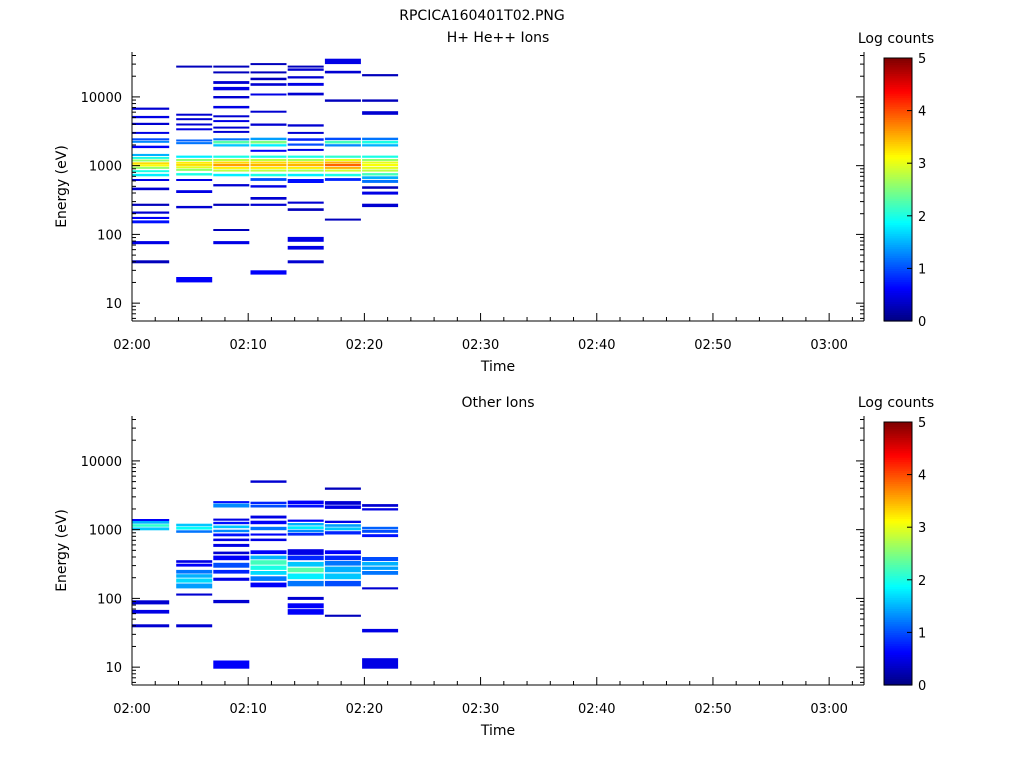  What do you see at coordinates (481, 16) in the screenshot?
I see `figure-title: RPCICA160401T02.PNG` at bounding box center [481, 16].